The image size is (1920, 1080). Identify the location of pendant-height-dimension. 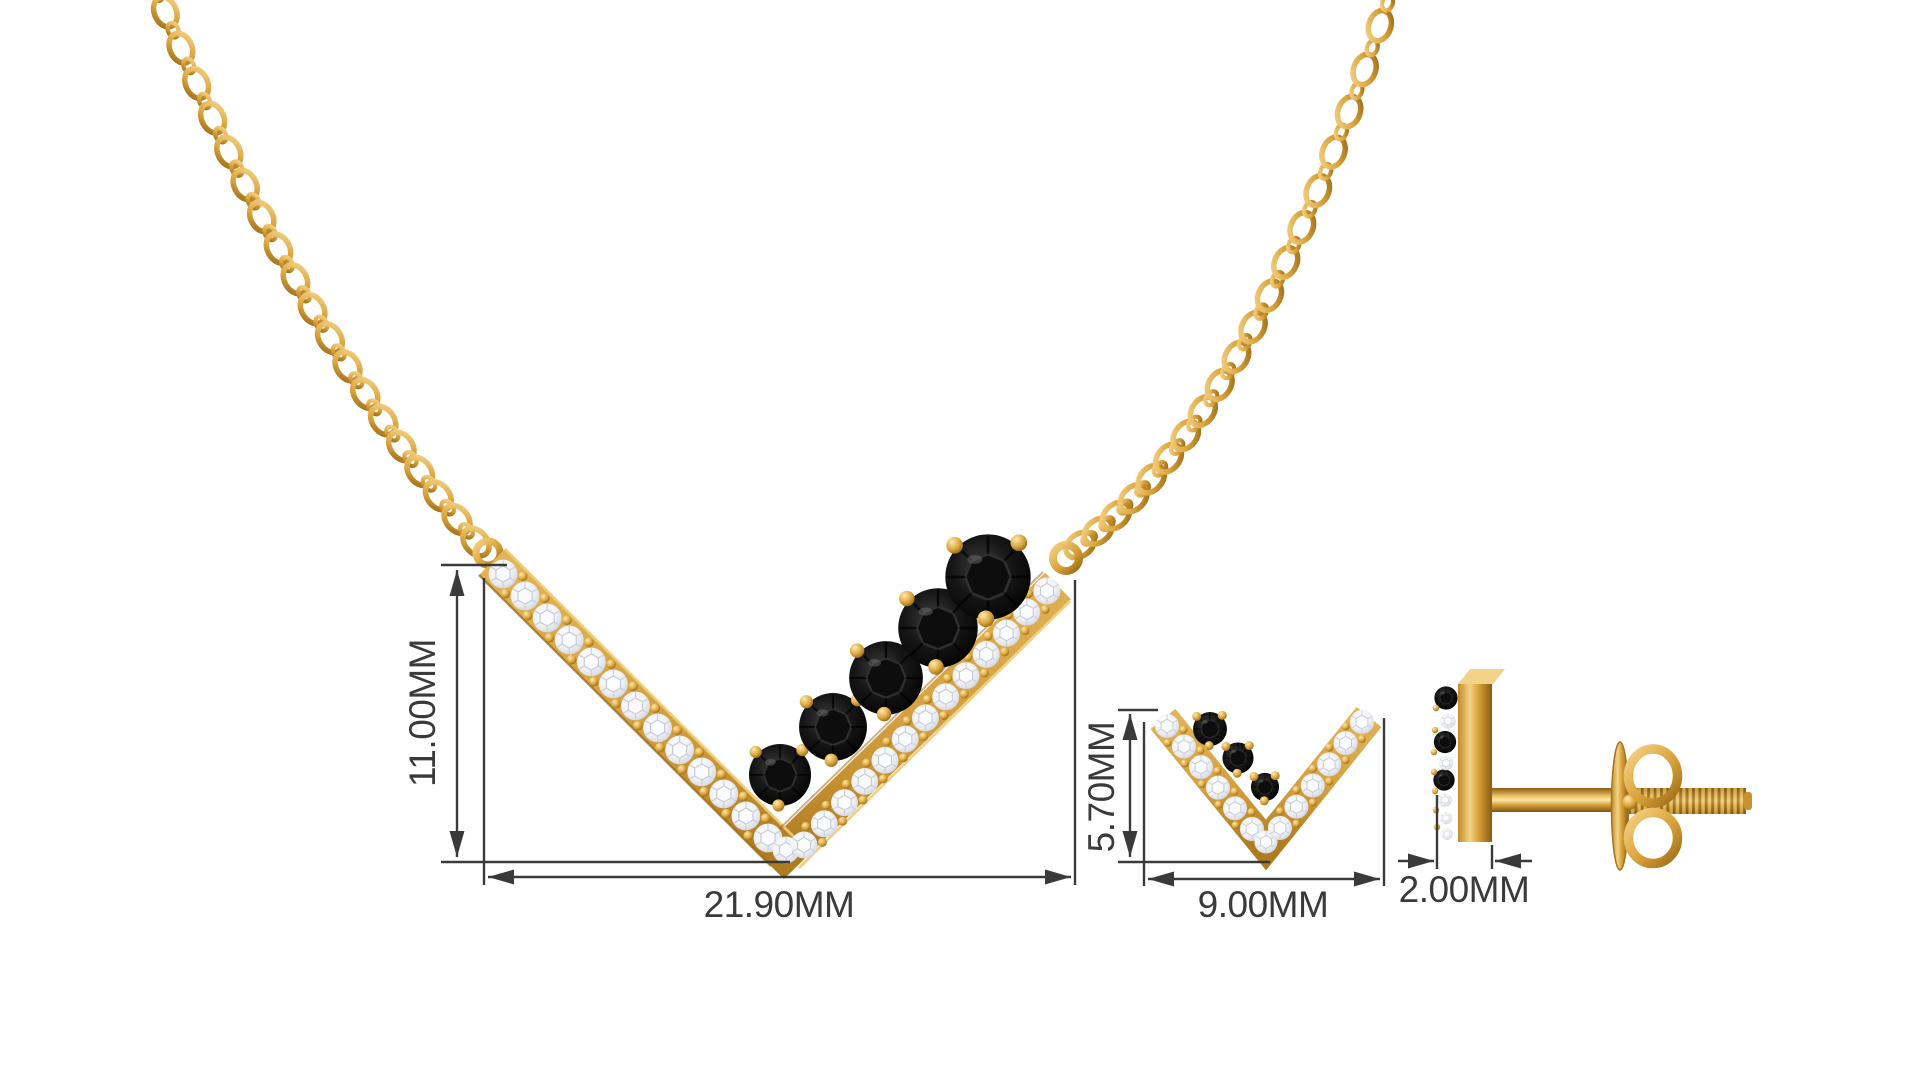
(615, 713).